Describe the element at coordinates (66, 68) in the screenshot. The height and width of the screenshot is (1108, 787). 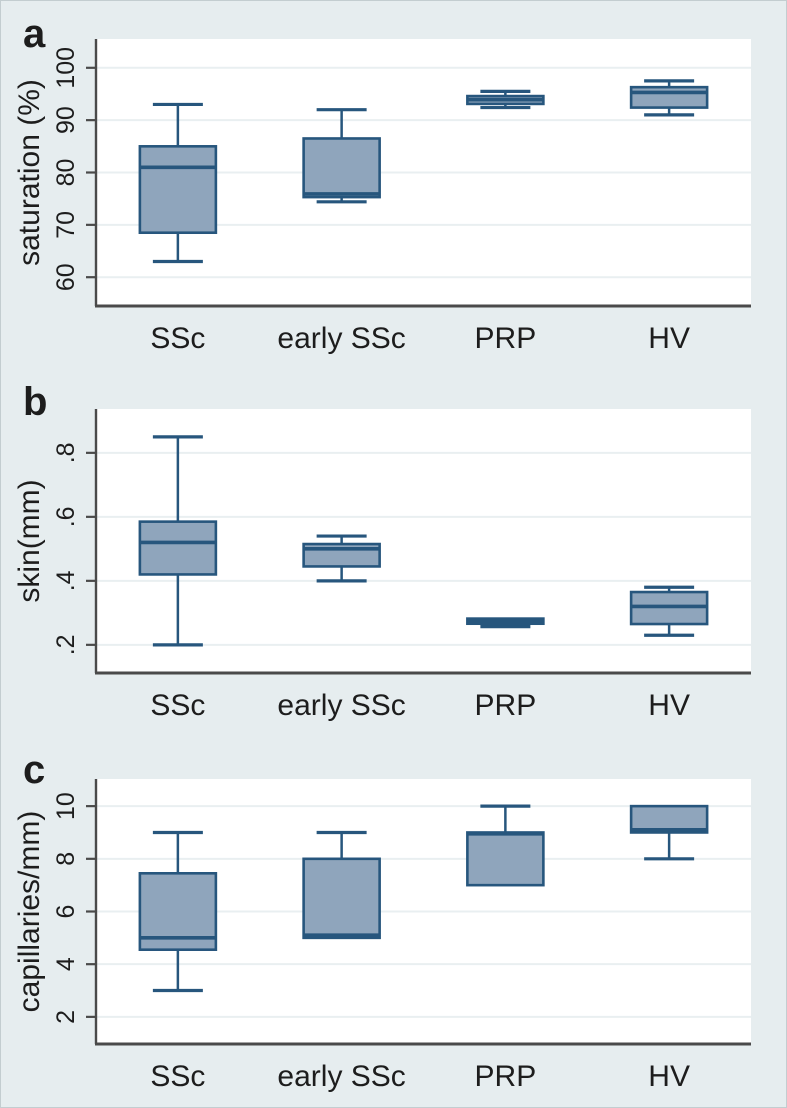
I see `y-tick-label: 100` at that location.